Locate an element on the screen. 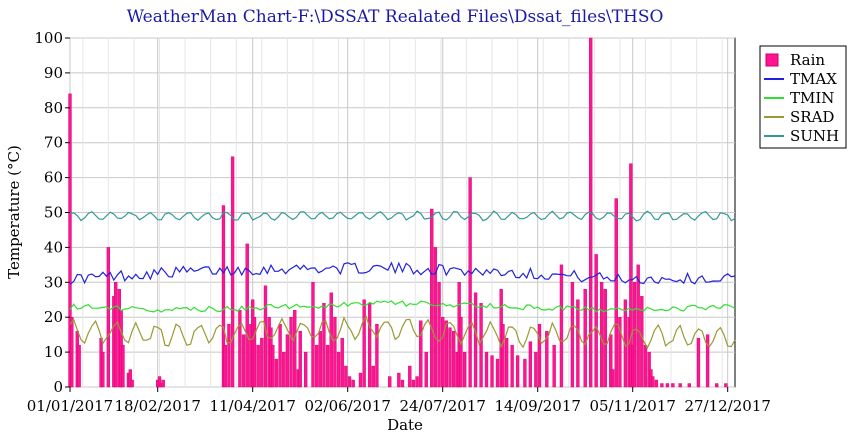 The height and width of the screenshot is (439, 850). legend-label-tmin: TMIN is located at coordinates (812, 98).